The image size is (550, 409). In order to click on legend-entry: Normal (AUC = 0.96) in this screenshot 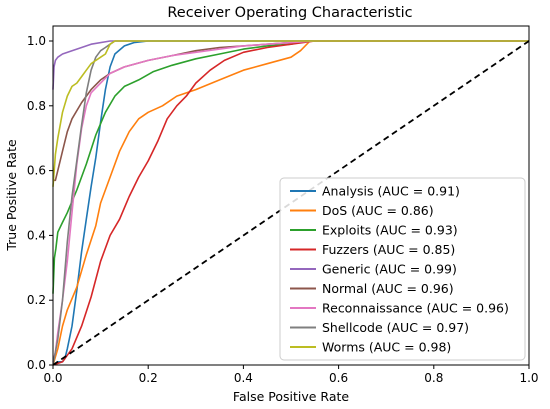, I will do `click(388, 288)`.